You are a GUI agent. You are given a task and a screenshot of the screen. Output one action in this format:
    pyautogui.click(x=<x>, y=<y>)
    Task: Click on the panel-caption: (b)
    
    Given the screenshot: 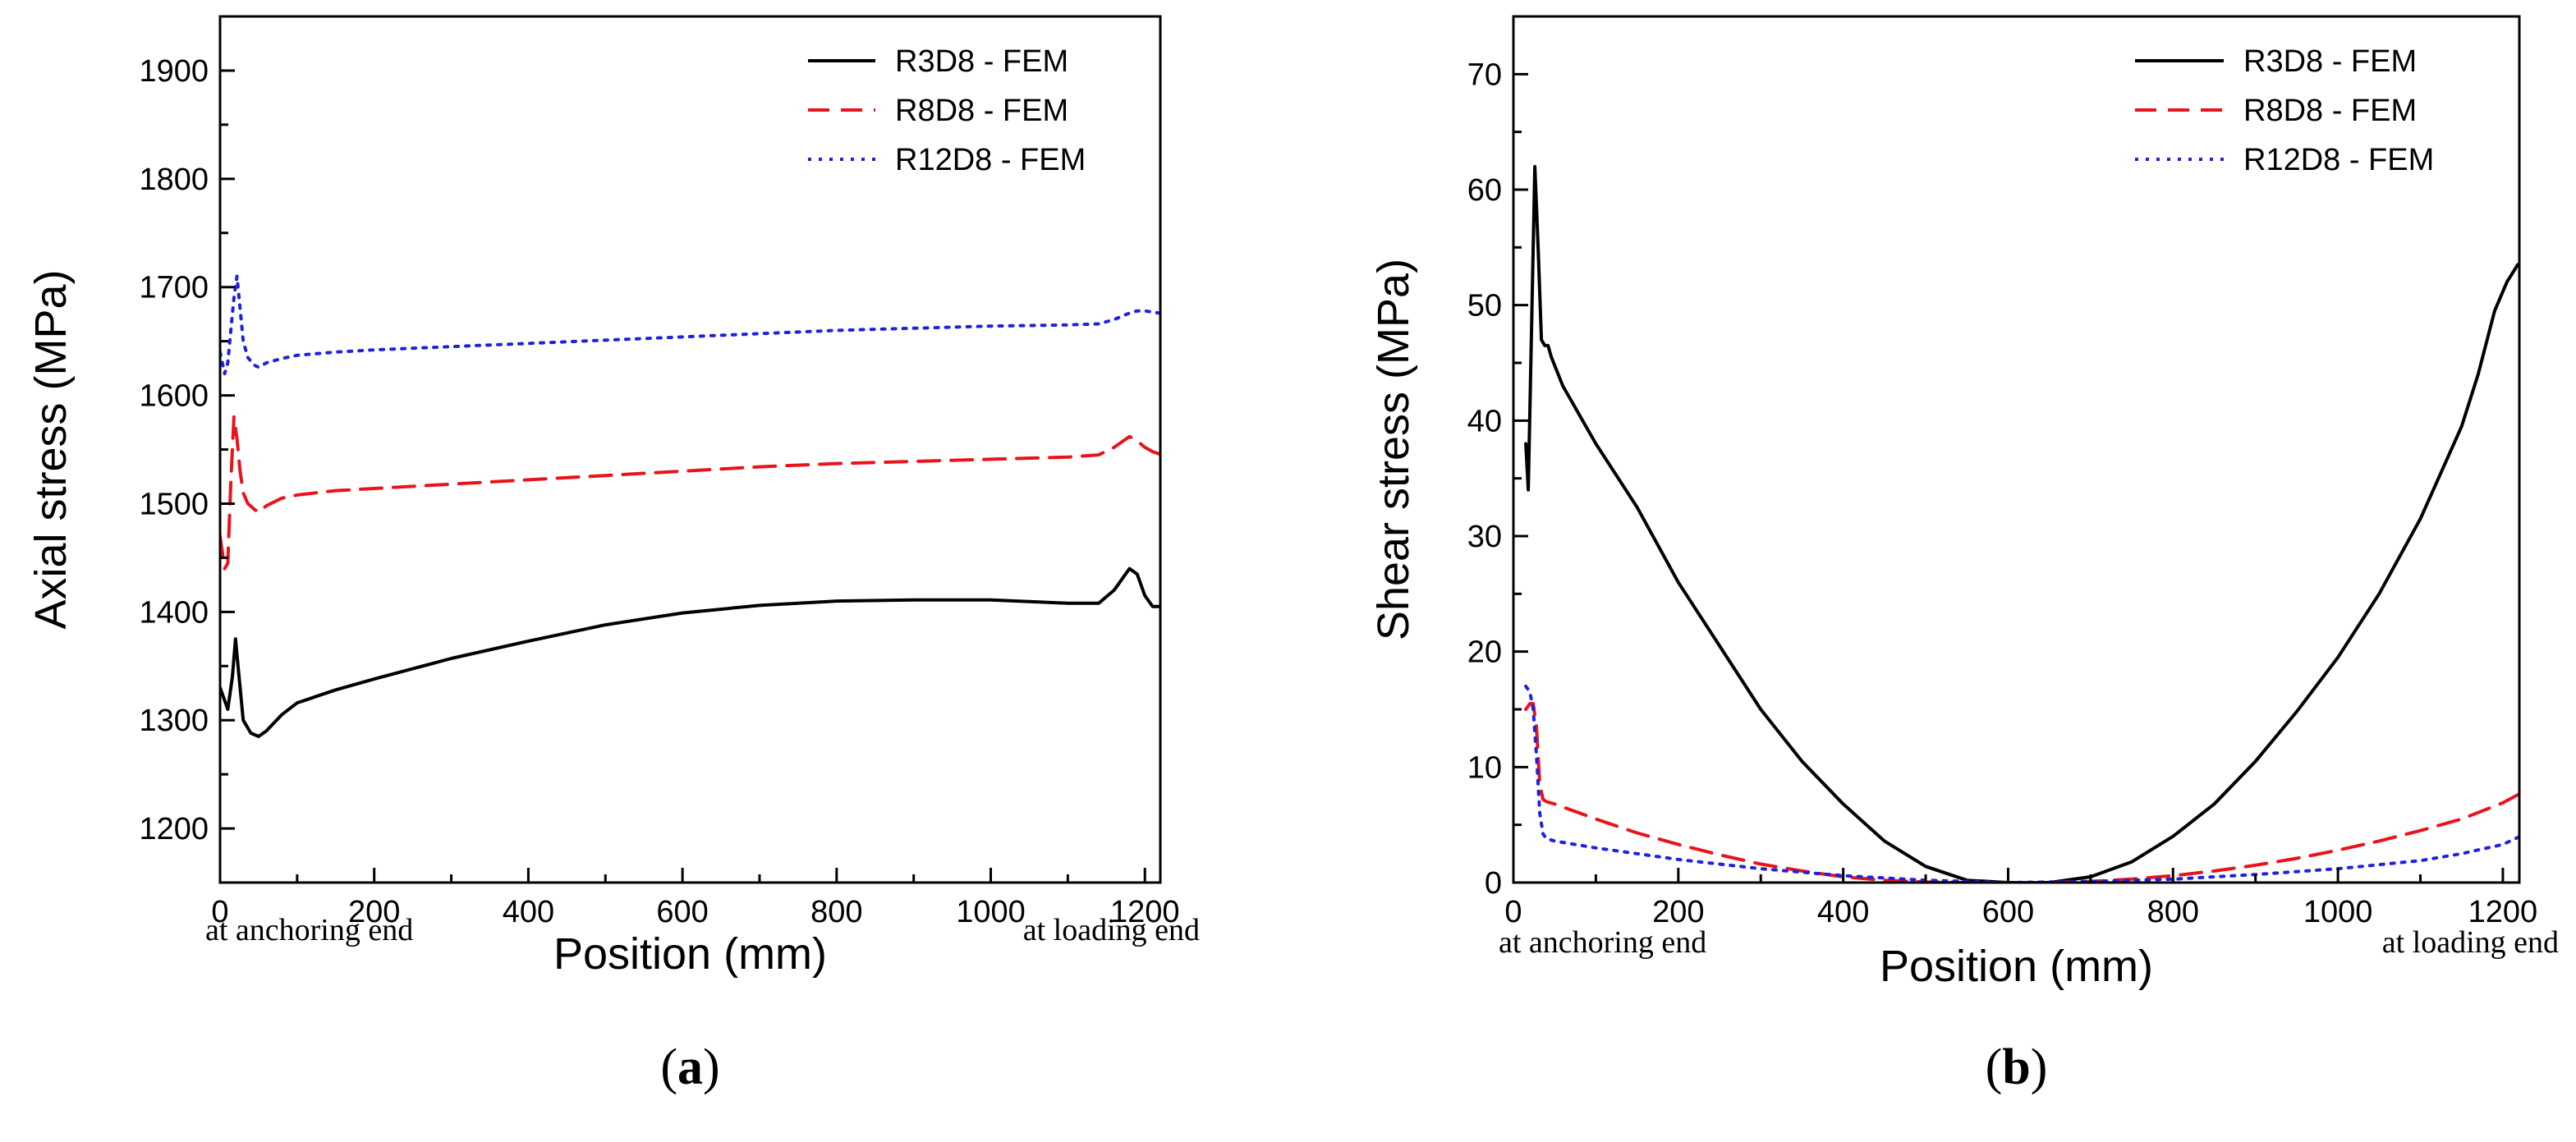 What is the action you would take?
    pyautogui.click(x=2017, y=1067)
    